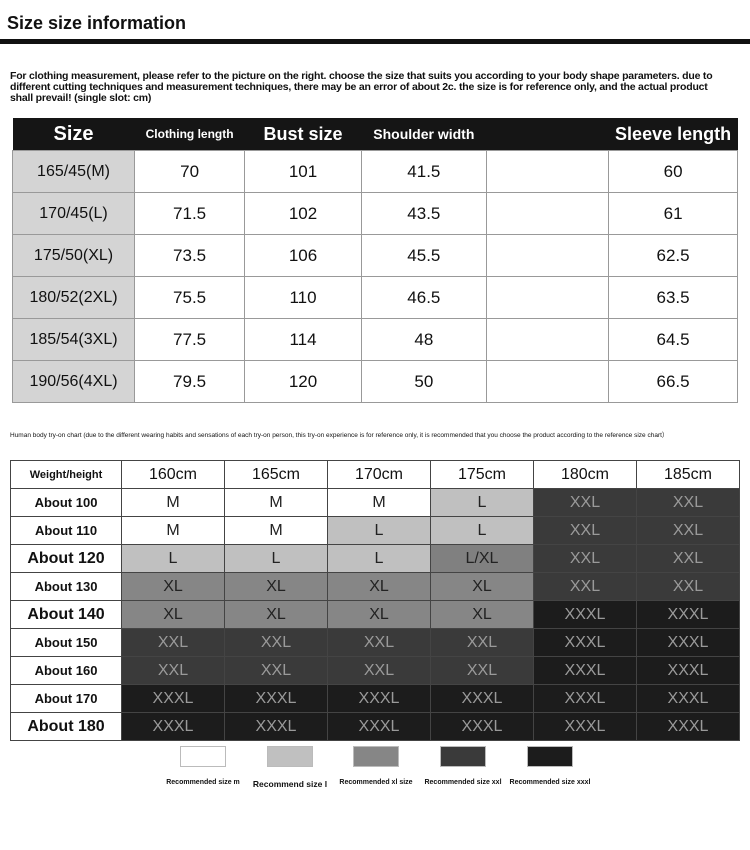  I want to click on size-table-cell: 71.5, so click(190, 213).